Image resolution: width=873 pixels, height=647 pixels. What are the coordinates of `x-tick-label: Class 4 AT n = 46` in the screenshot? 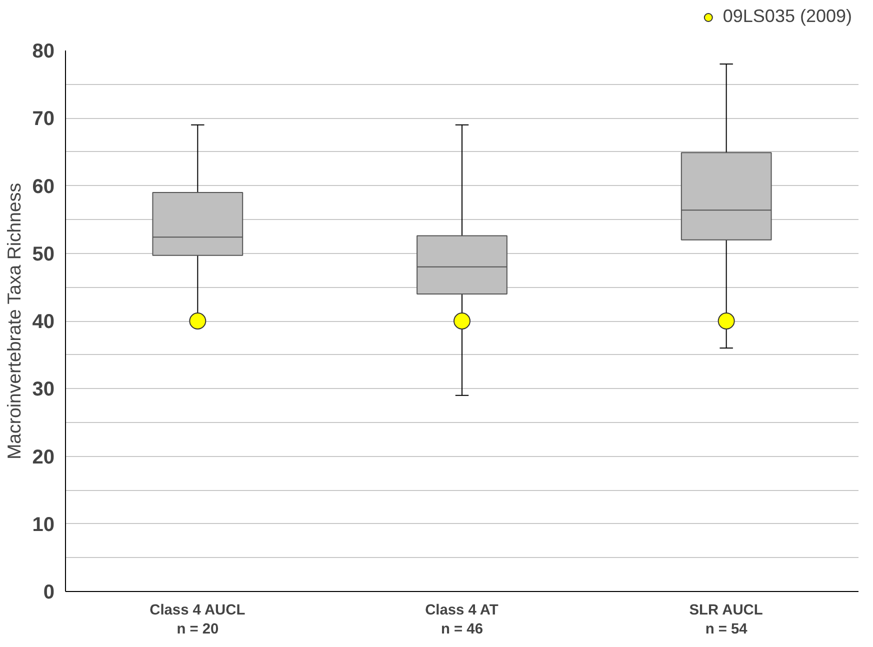 It's located at (461, 620).